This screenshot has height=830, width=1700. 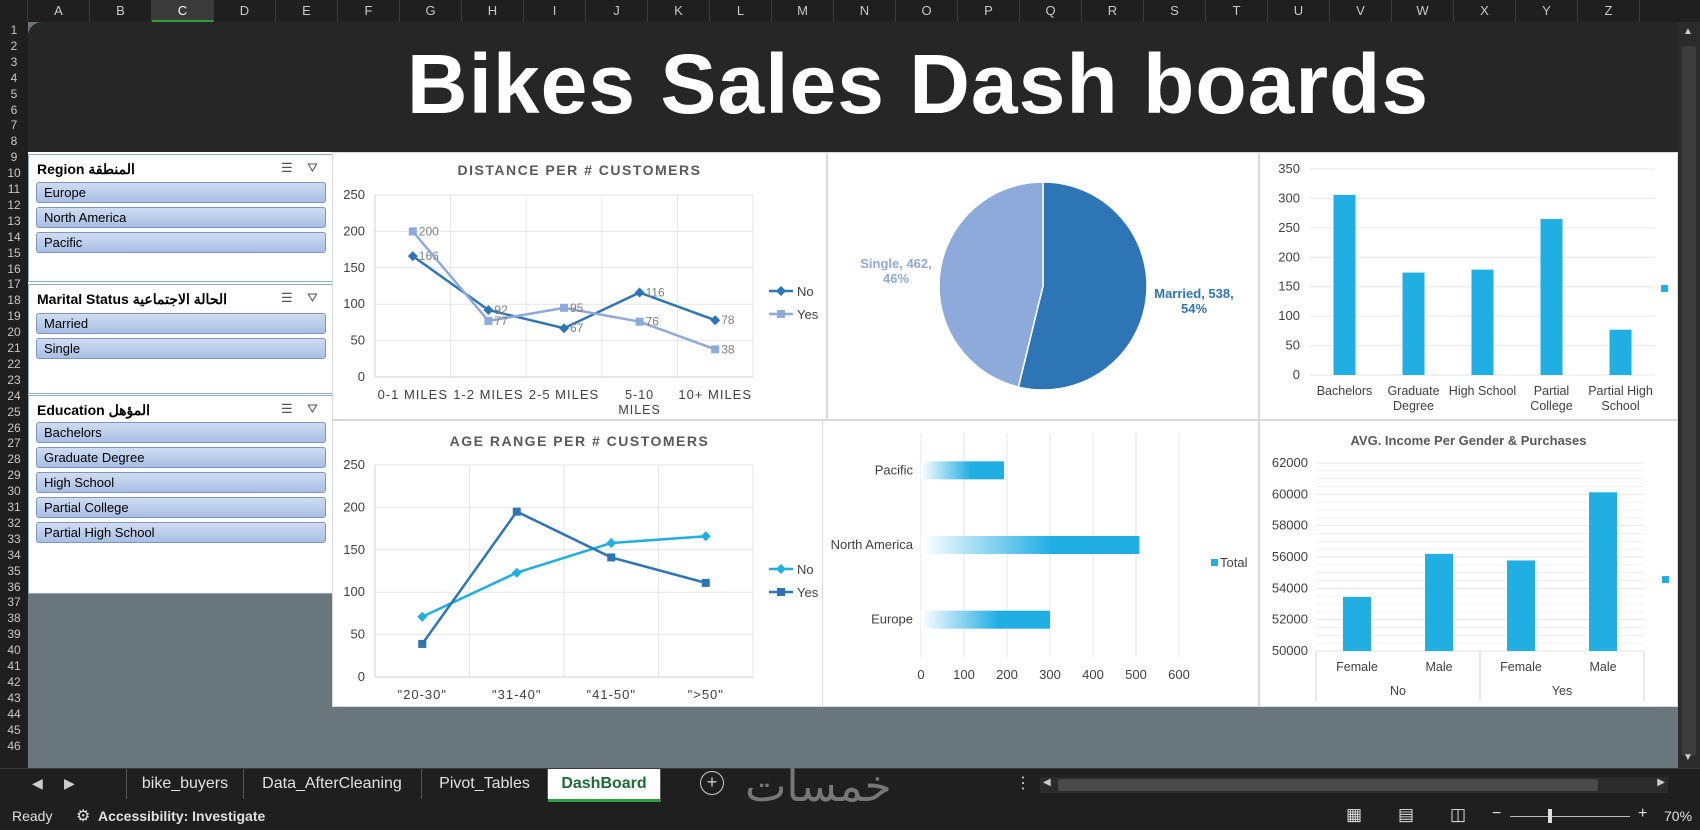 What do you see at coordinates (181, 507) in the screenshot?
I see `slicer-item-partial-college: Partial College` at bounding box center [181, 507].